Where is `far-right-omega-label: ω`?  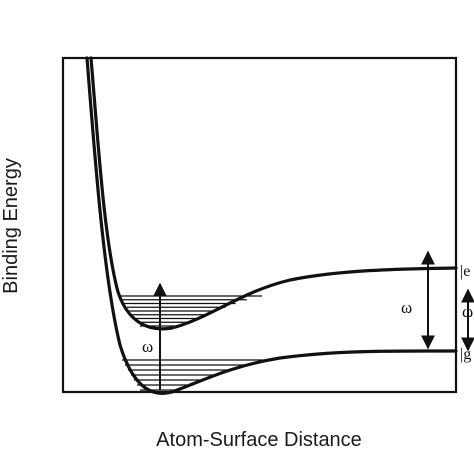
far-right-omega-label: ω is located at coordinates (467, 311).